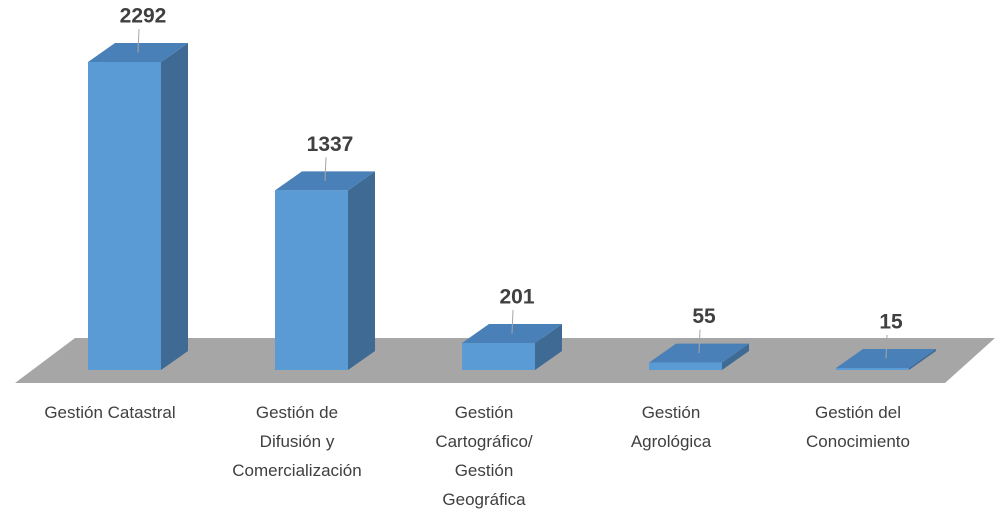  I want to click on x-tick-label: Gestión Cartográfico/Gestión Geográfica, so click(484, 456).